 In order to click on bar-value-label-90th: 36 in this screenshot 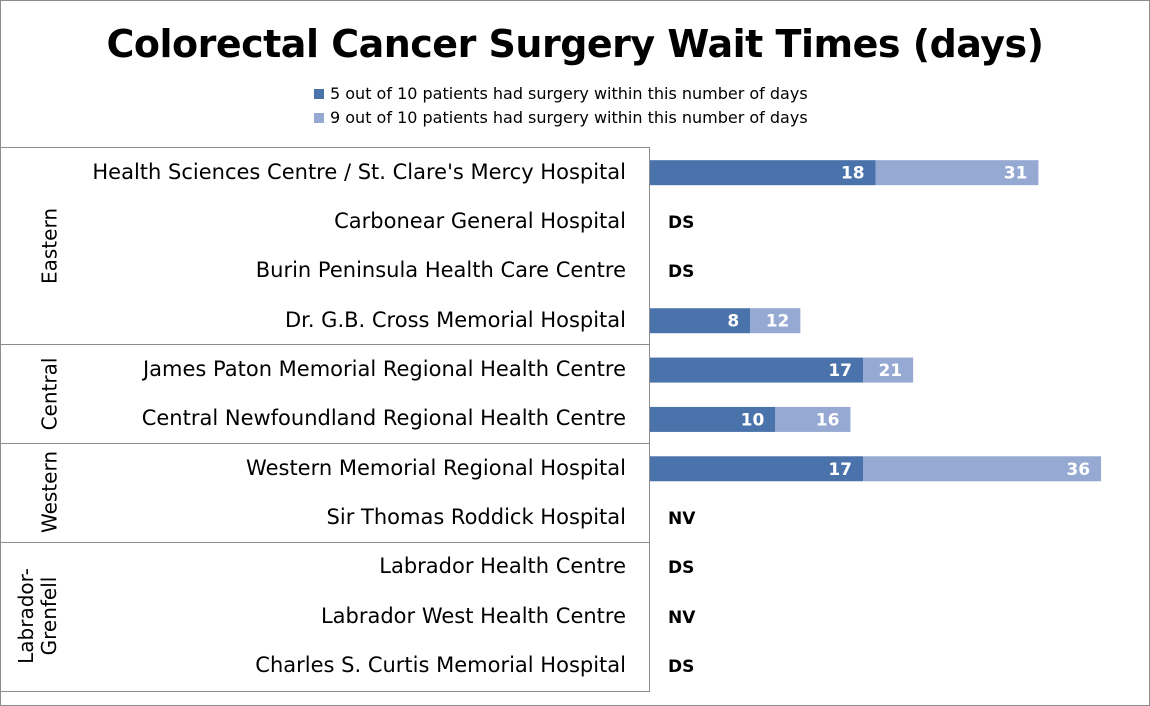, I will do `click(1078, 470)`.